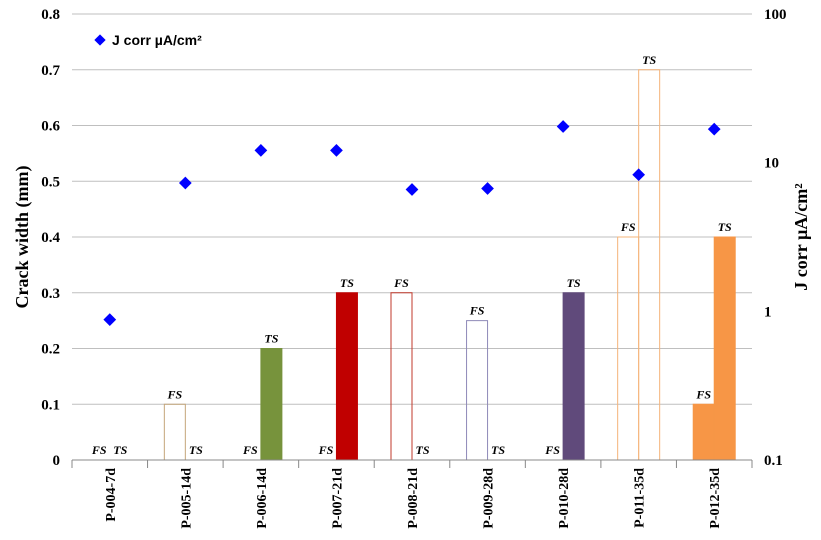 This screenshot has width=821, height=540. What do you see at coordinates (50, 294) in the screenshot?
I see `y-tick-label: 0.3` at bounding box center [50, 294].